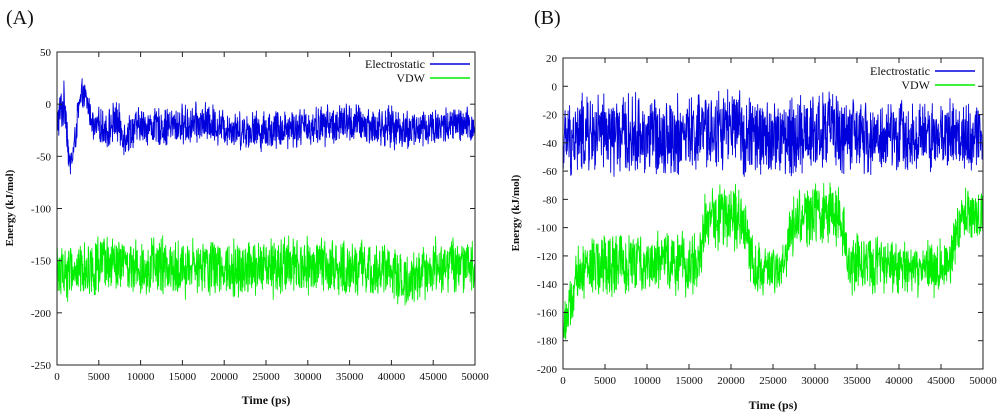 The width and height of the screenshot is (1000, 417). I want to click on y-tick-label: 20, so click(552, 59).